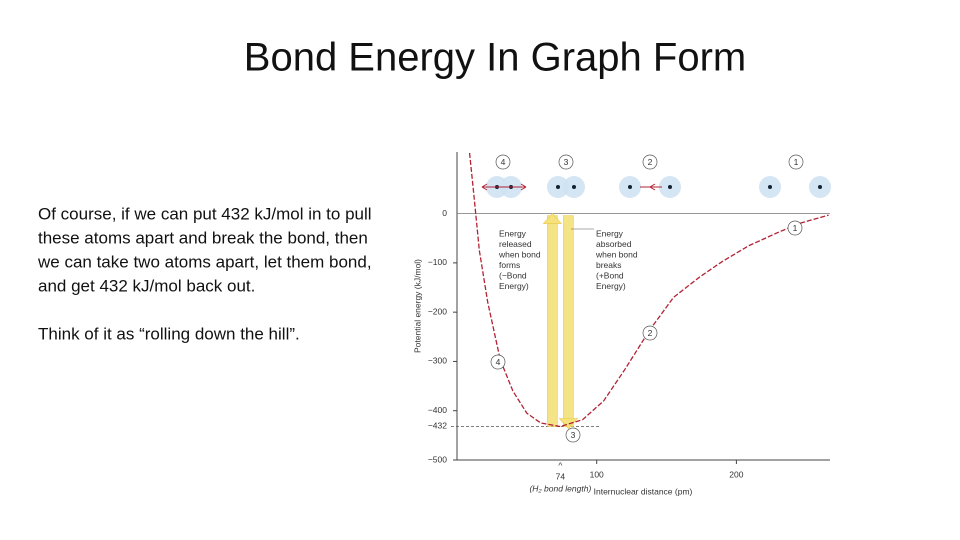 The width and height of the screenshot is (960, 540). What do you see at coordinates (513, 233) in the screenshot?
I see `released-label: Energy` at bounding box center [513, 233].